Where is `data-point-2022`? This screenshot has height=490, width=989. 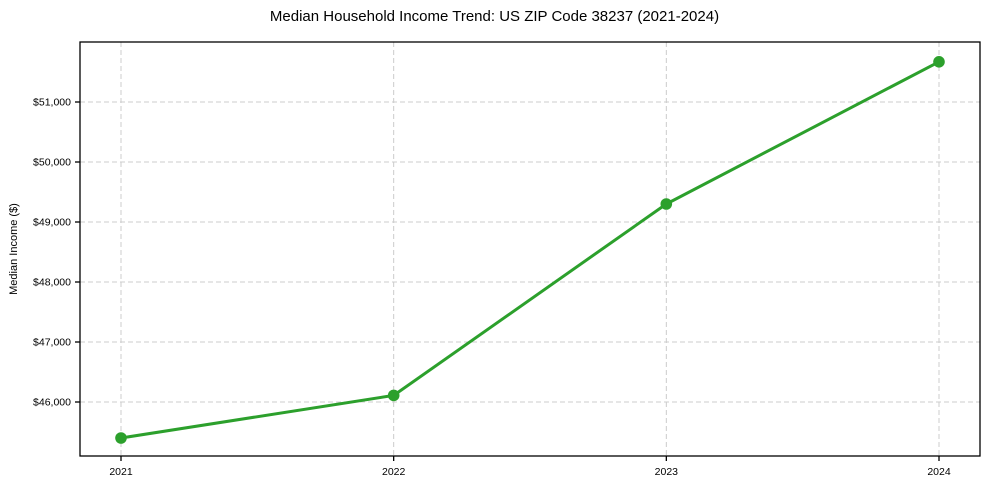
data-point-2022 is located at coordinates (393, 395).